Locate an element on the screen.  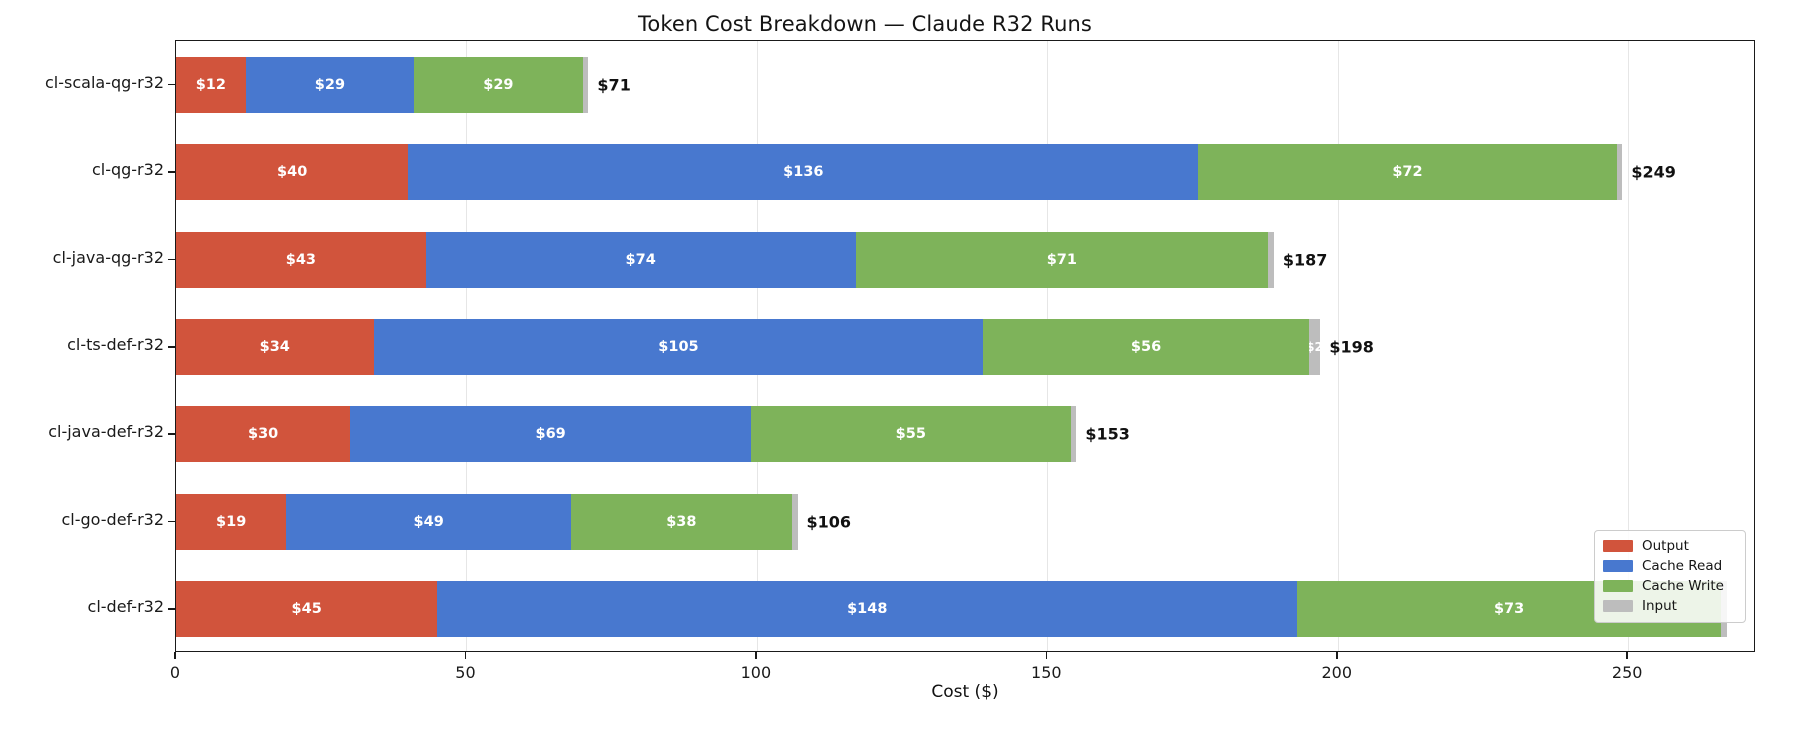
legend-item: Cache Write is located at coordinates (1670, 586).